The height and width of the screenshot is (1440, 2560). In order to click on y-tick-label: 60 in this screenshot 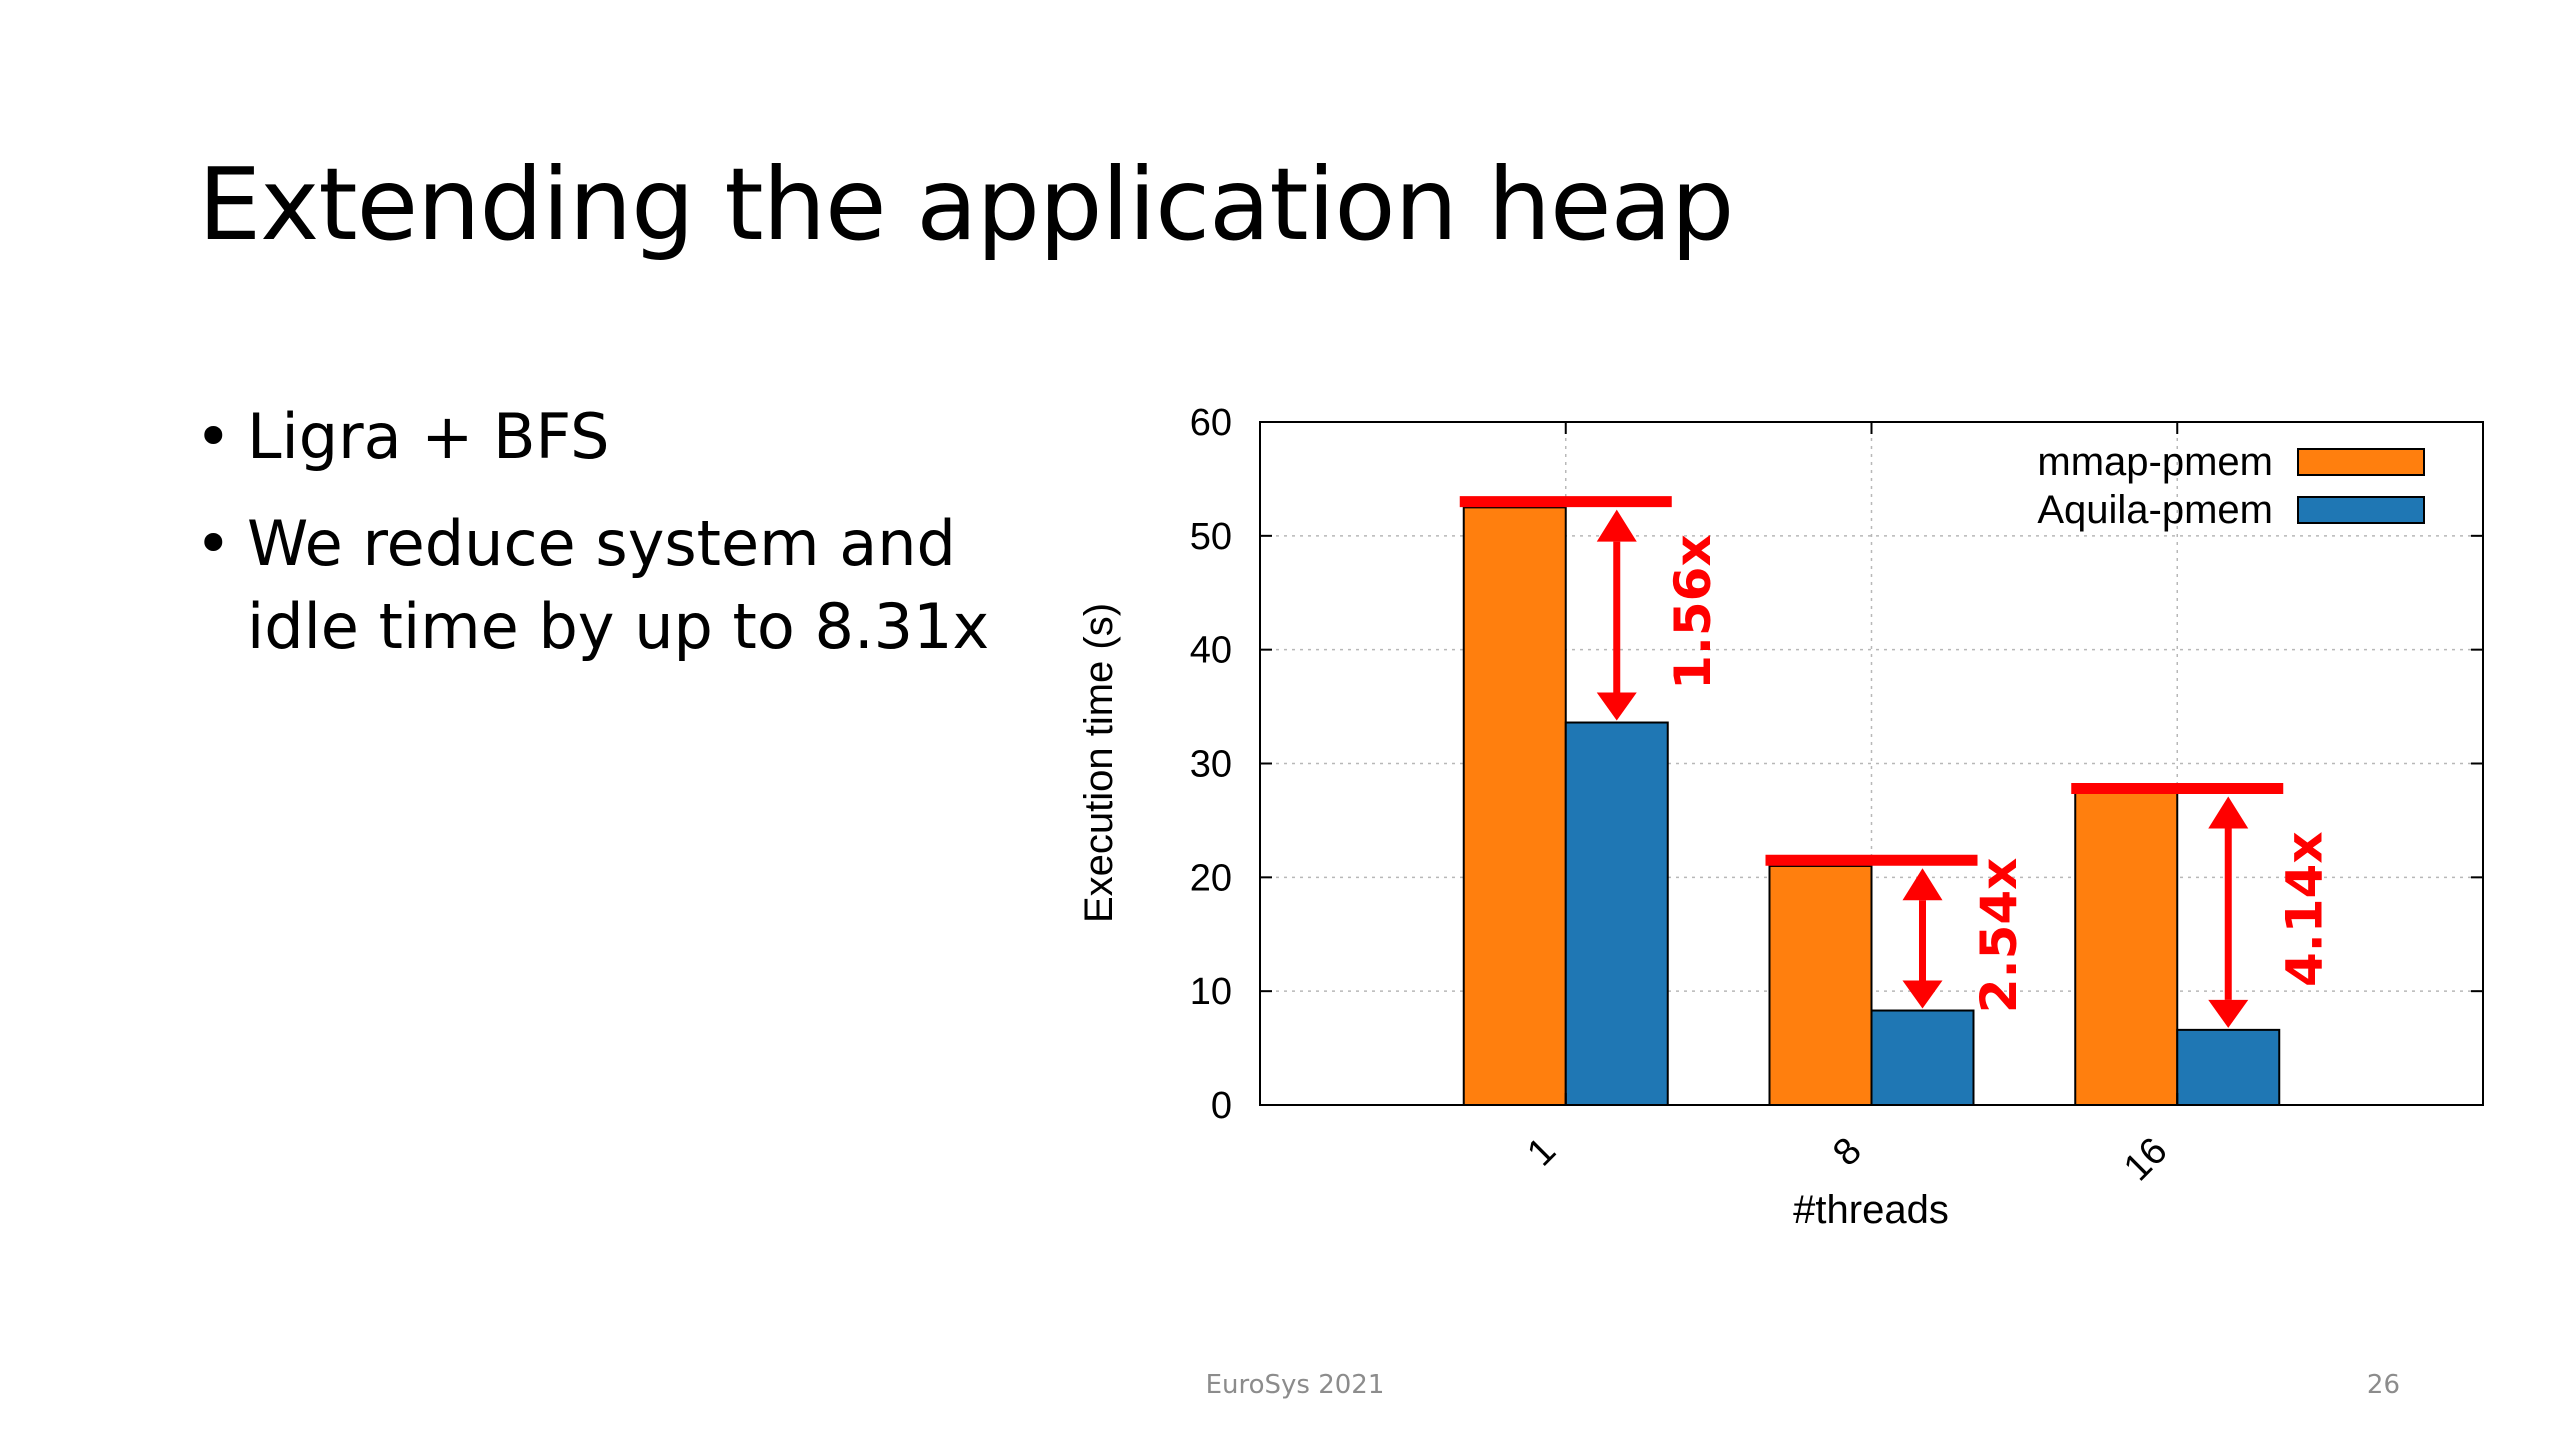, I will do `click(1211, 423)`.